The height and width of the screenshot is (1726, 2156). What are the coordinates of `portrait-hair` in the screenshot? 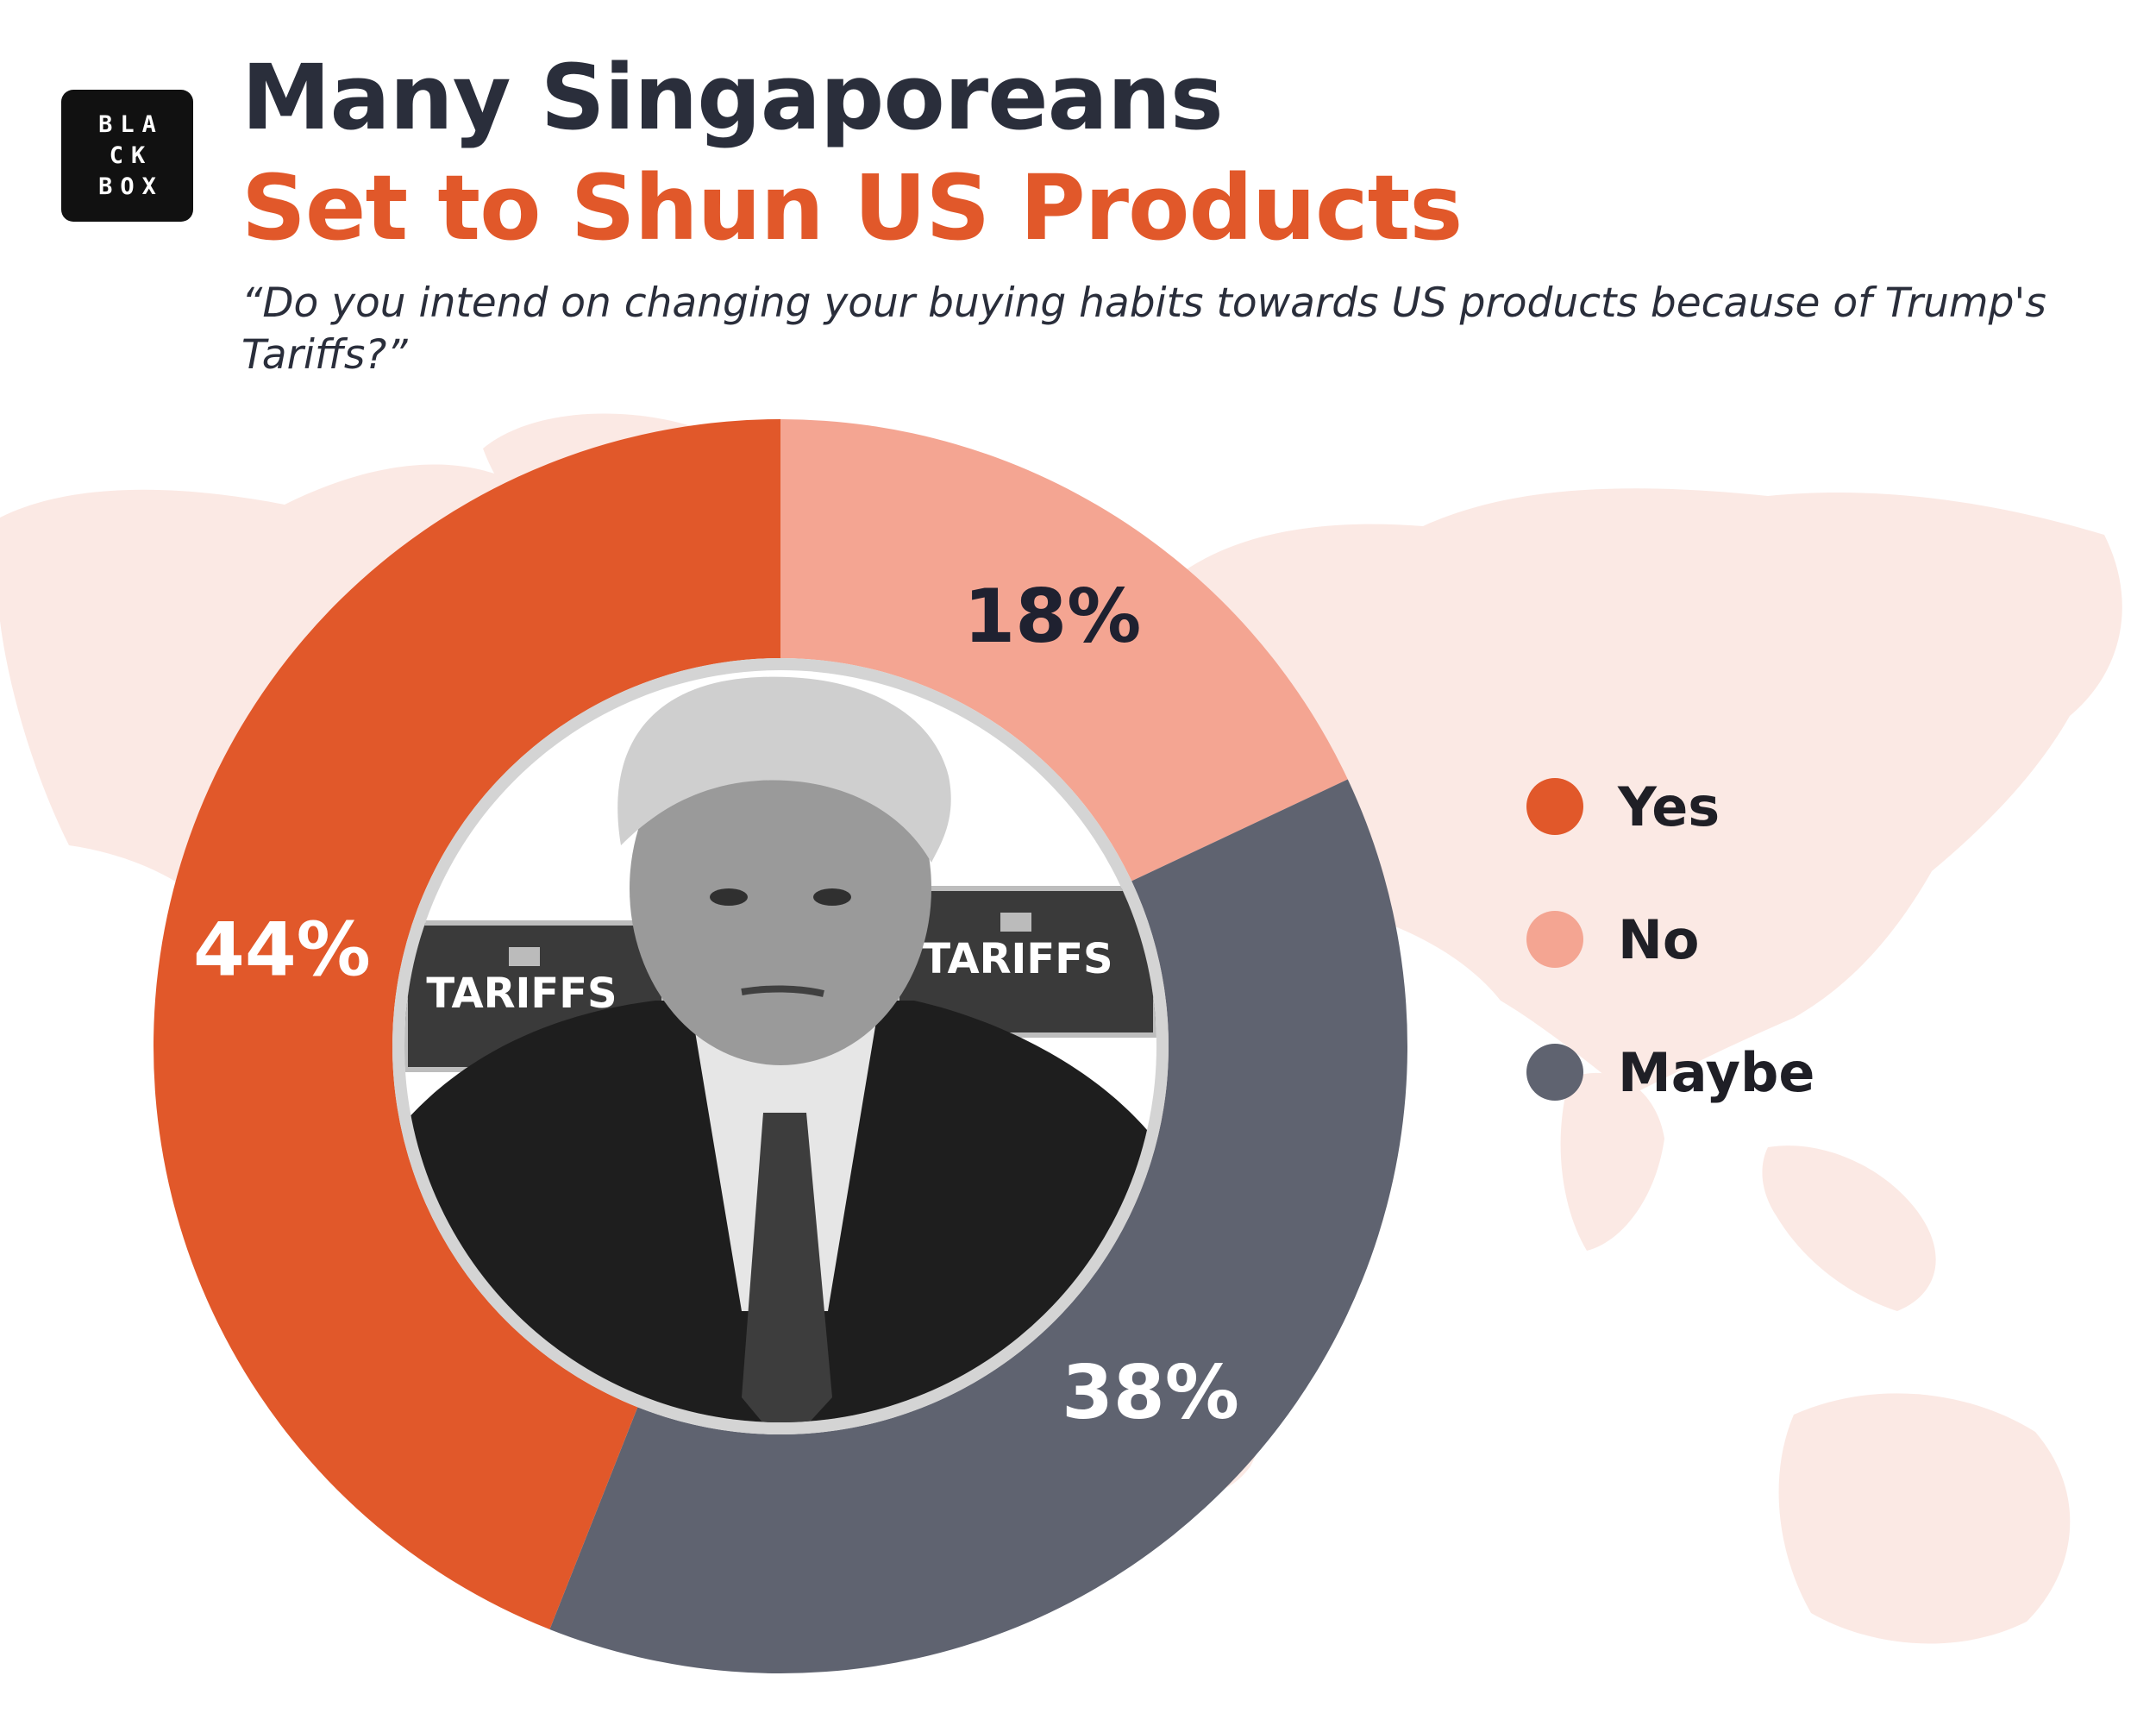 It's located at (784, 770).